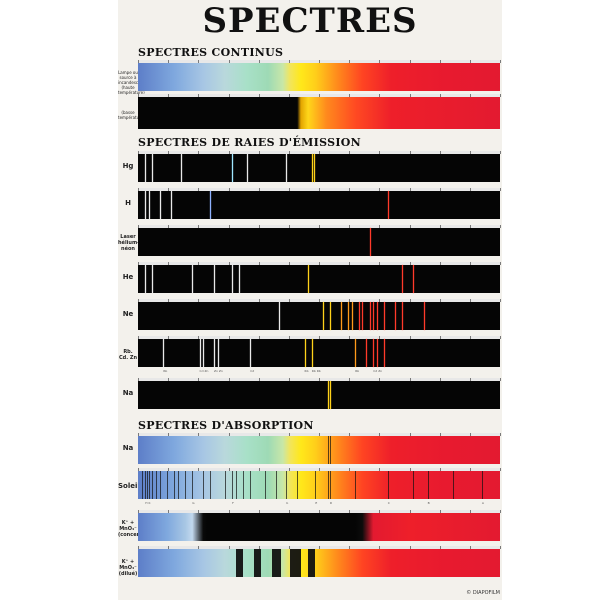 This screenshot has height=600, width=600. I want to click on label-hg: Hg, so click(128, 166).